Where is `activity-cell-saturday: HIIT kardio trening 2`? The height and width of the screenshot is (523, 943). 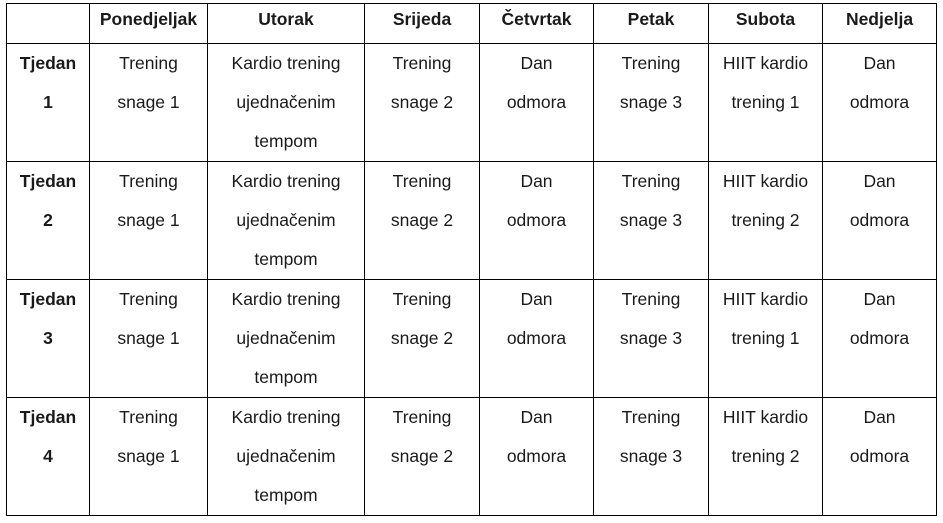
activity-cell-saturday: HIIT kardio trening 2 is located at coordinates (765, 456).